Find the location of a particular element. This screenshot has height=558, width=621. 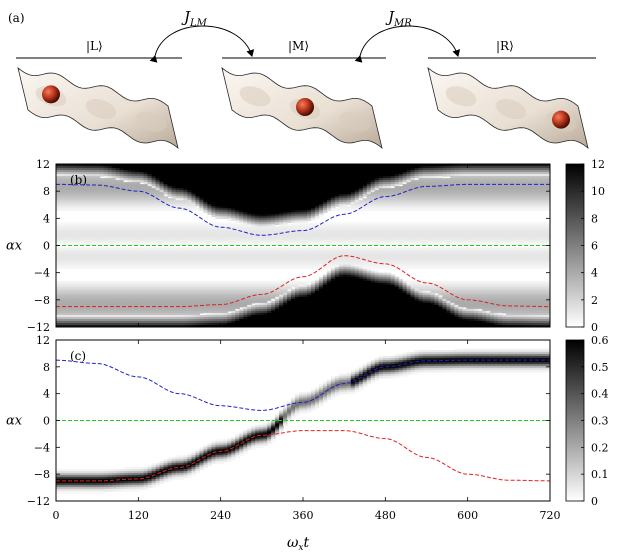

x-tick-label: 480 is located at coordinates (385, 515).